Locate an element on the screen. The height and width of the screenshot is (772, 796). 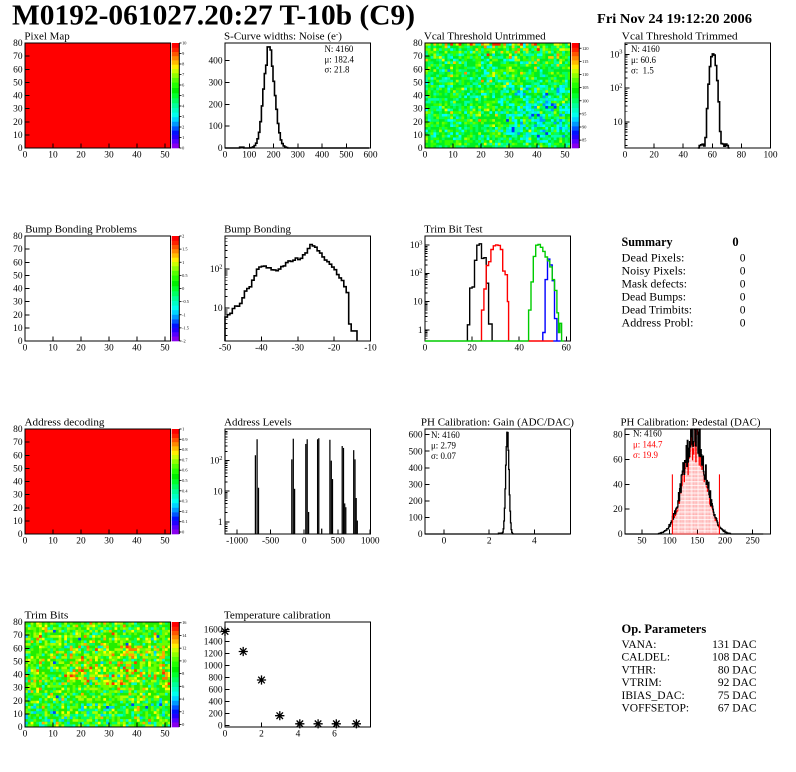
svg-text: VTHR: is located at coordinates (639, 670).